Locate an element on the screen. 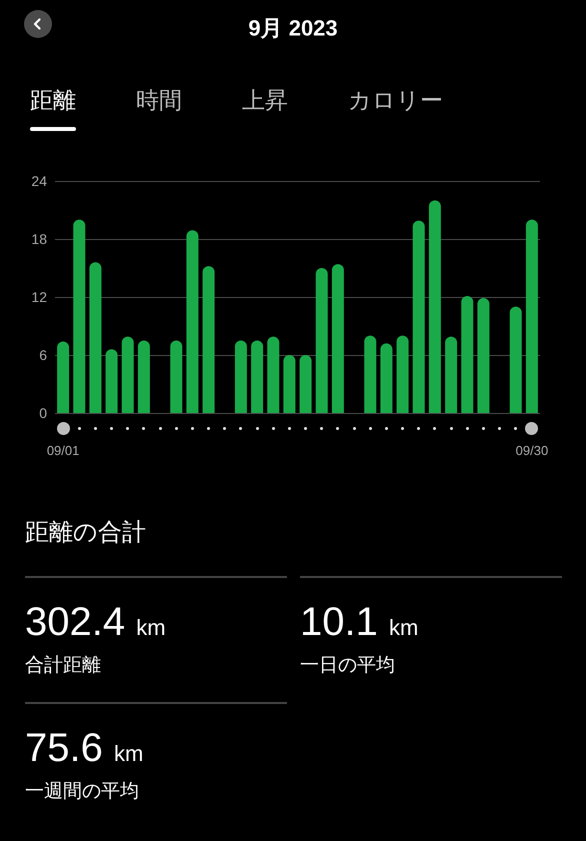  text: 75.6 km is located at coordinates (84, 748).